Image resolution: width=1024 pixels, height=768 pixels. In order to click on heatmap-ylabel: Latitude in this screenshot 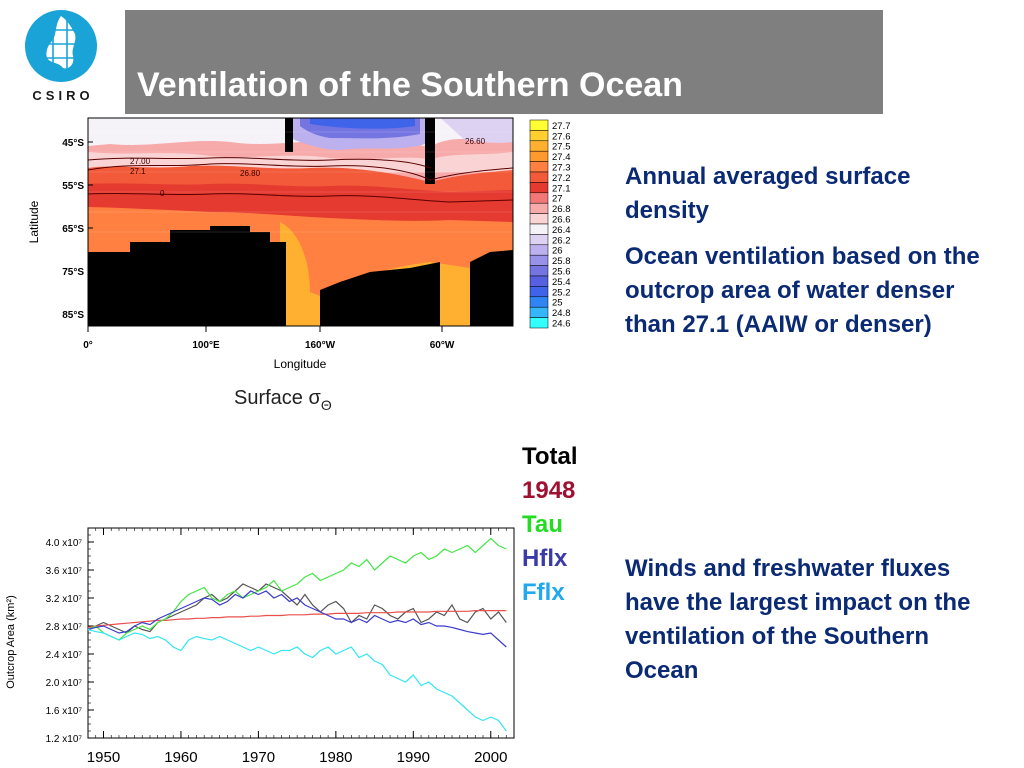, I will do `click(34, 221)`.